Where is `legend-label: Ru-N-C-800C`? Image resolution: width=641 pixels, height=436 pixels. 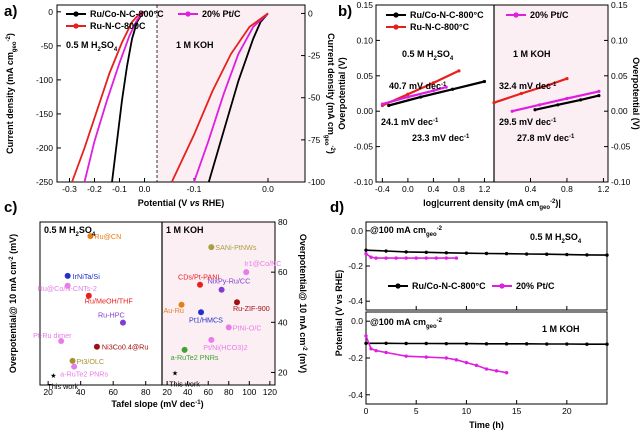 legend-label: Ru-N-C-800C is located at coordinates (118, 26).